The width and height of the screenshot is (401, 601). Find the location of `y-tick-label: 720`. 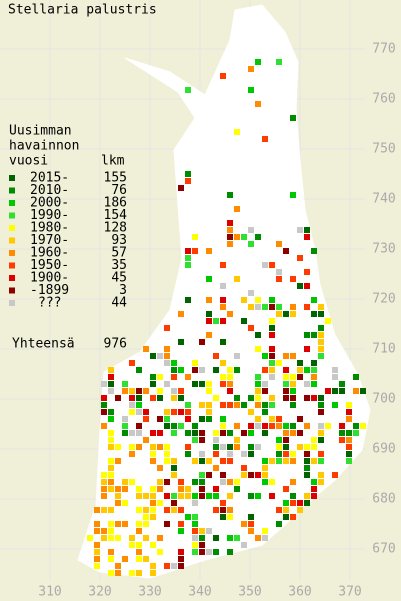

y-tick-label: 720 is located at coordinates (383, 299).